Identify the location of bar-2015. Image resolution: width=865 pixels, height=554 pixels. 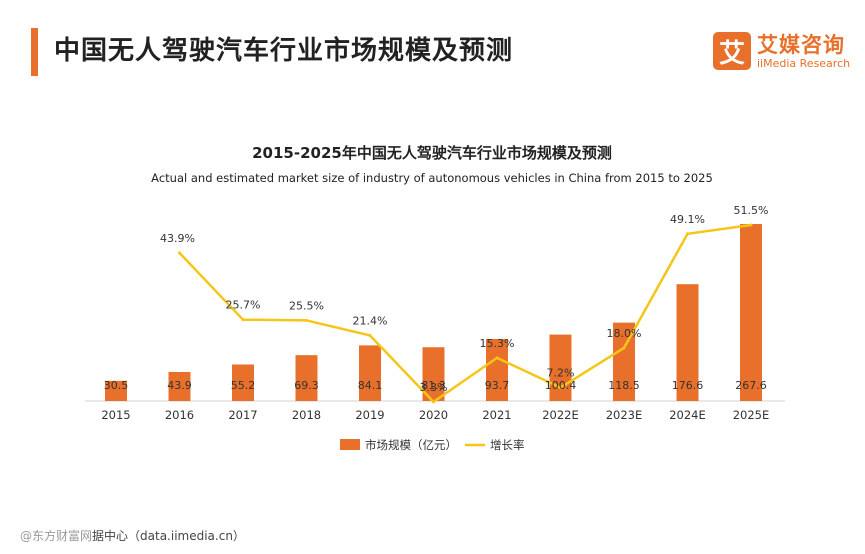
(116, 390).